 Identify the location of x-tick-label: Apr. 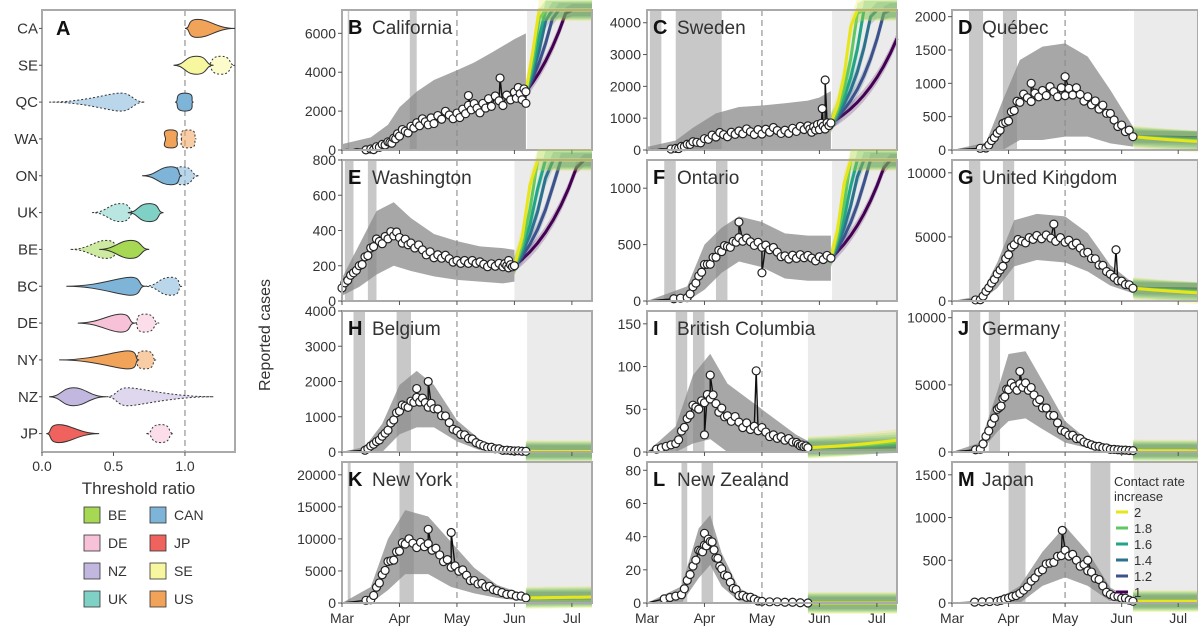
(705, 618).